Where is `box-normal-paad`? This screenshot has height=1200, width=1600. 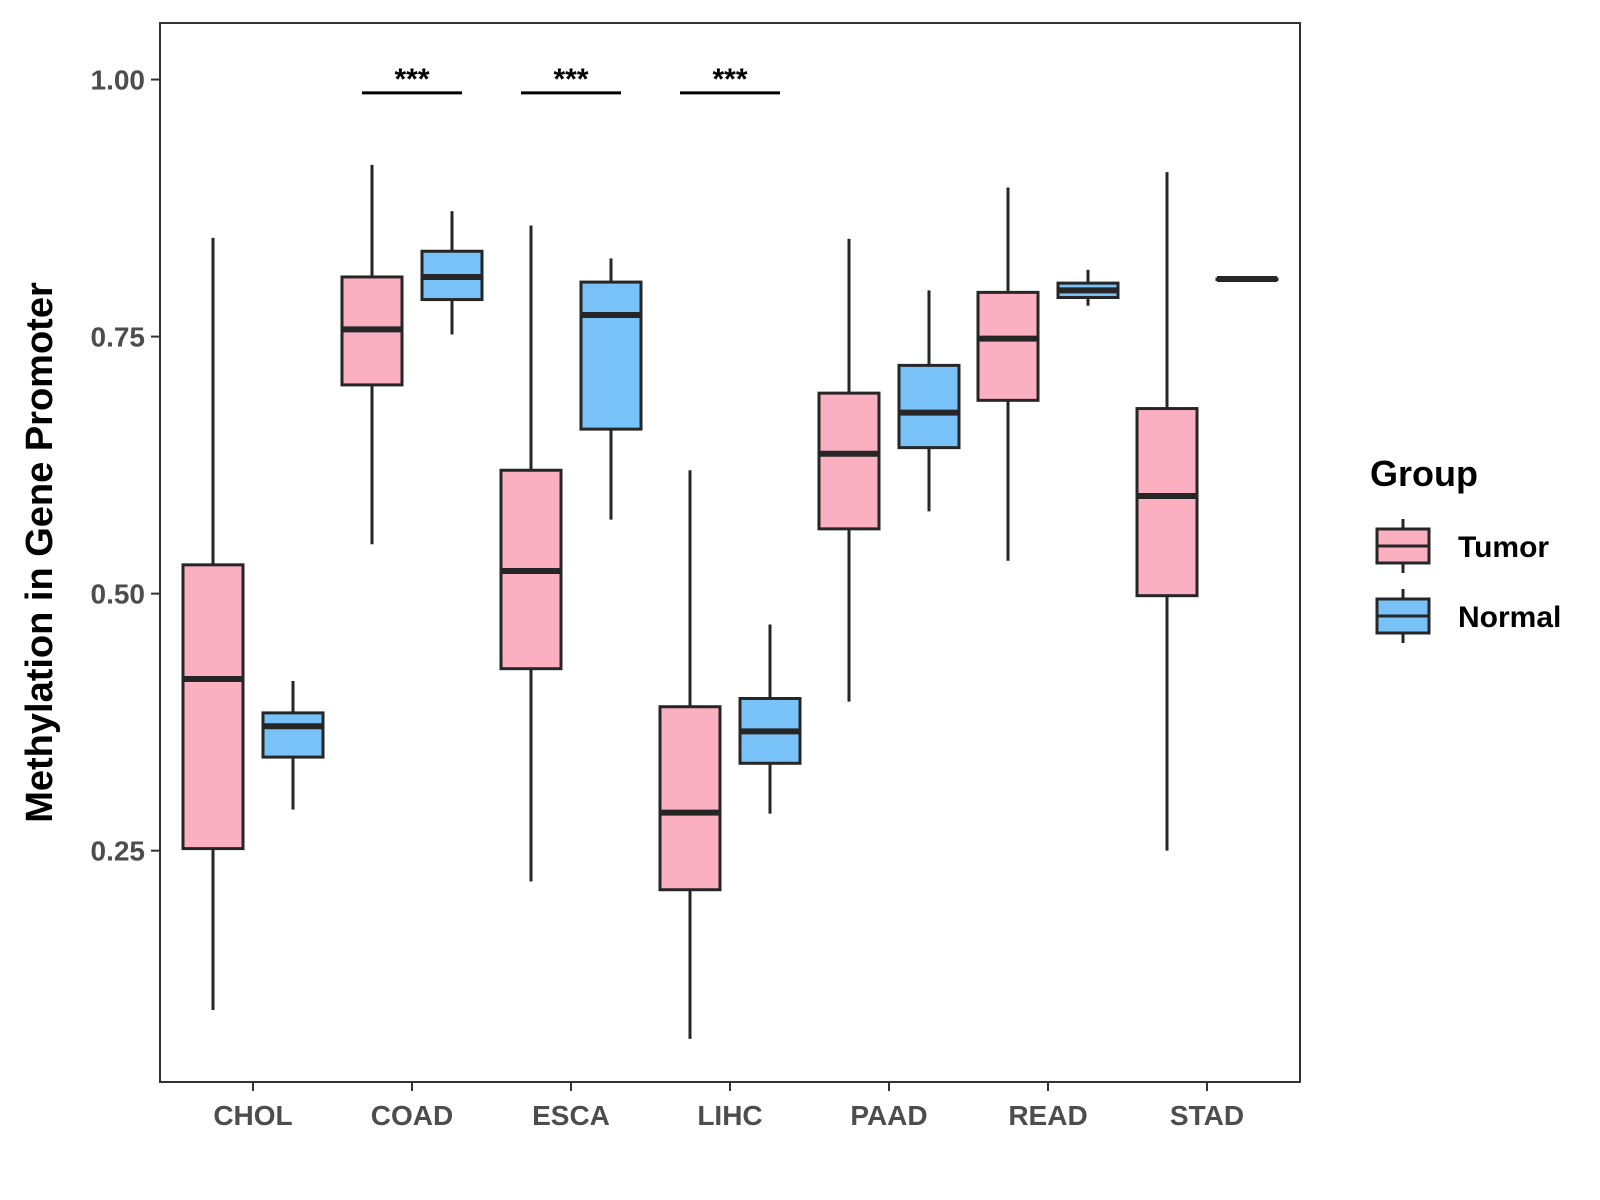 box-normal-paad is located at coordinates (929, 401).